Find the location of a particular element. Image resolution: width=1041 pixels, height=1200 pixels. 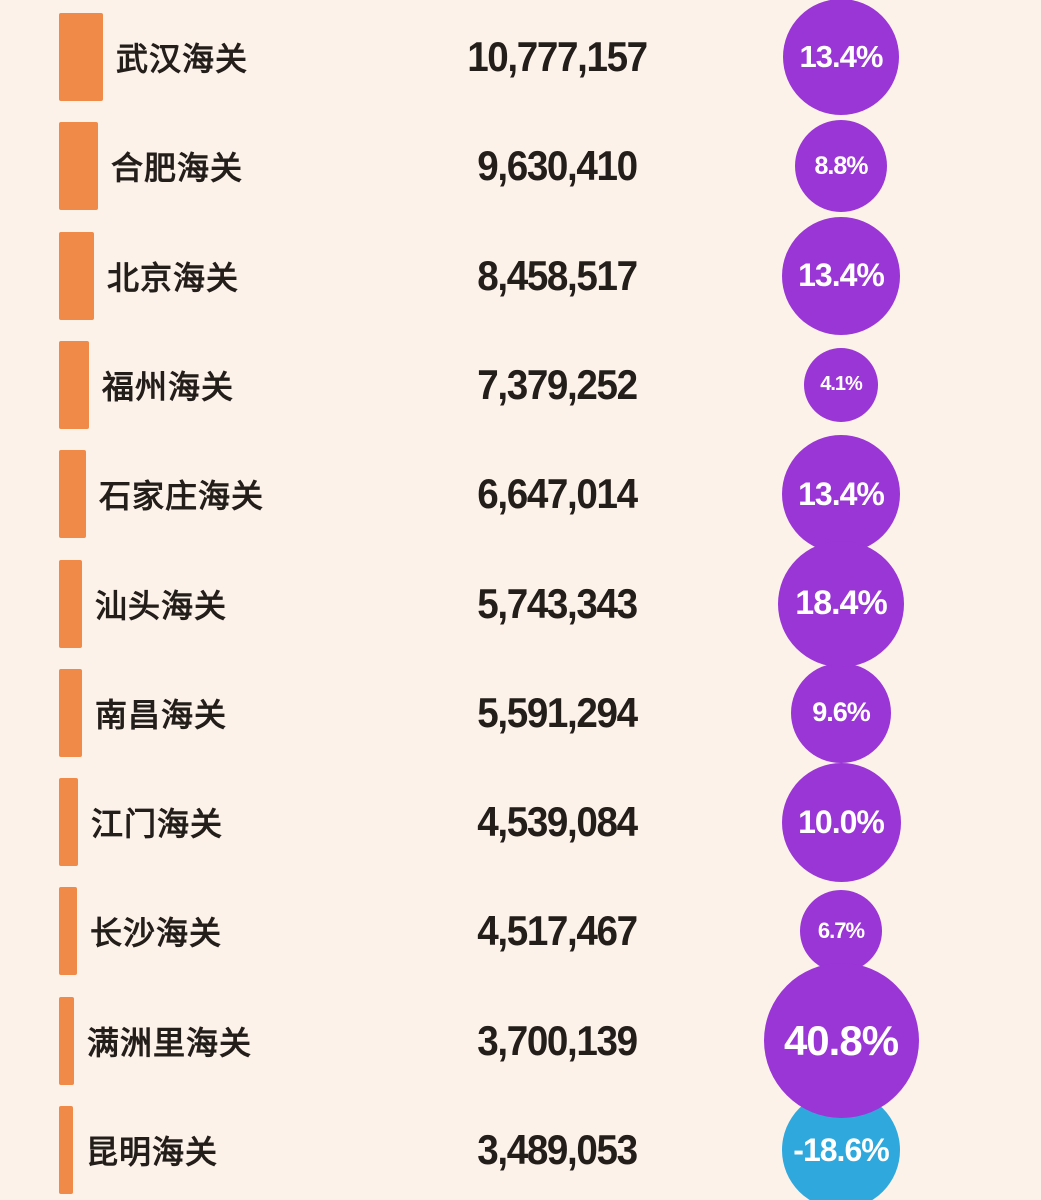

trade-value: 10,777,157 is located at coordinates (557, 56).